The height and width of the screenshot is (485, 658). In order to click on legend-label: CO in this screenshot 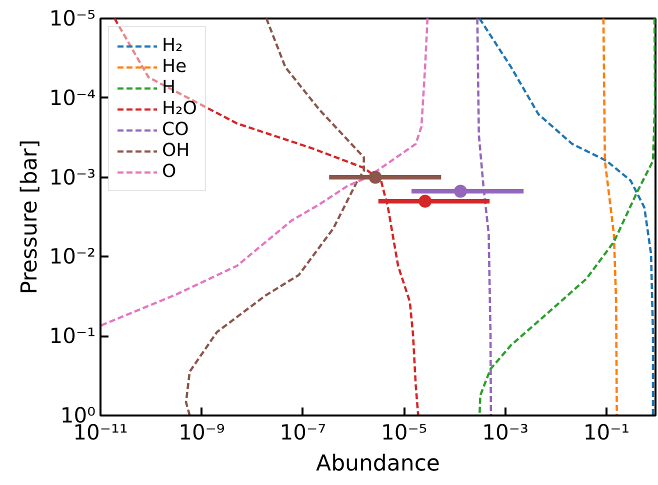, I will do `click(175, 129)`.